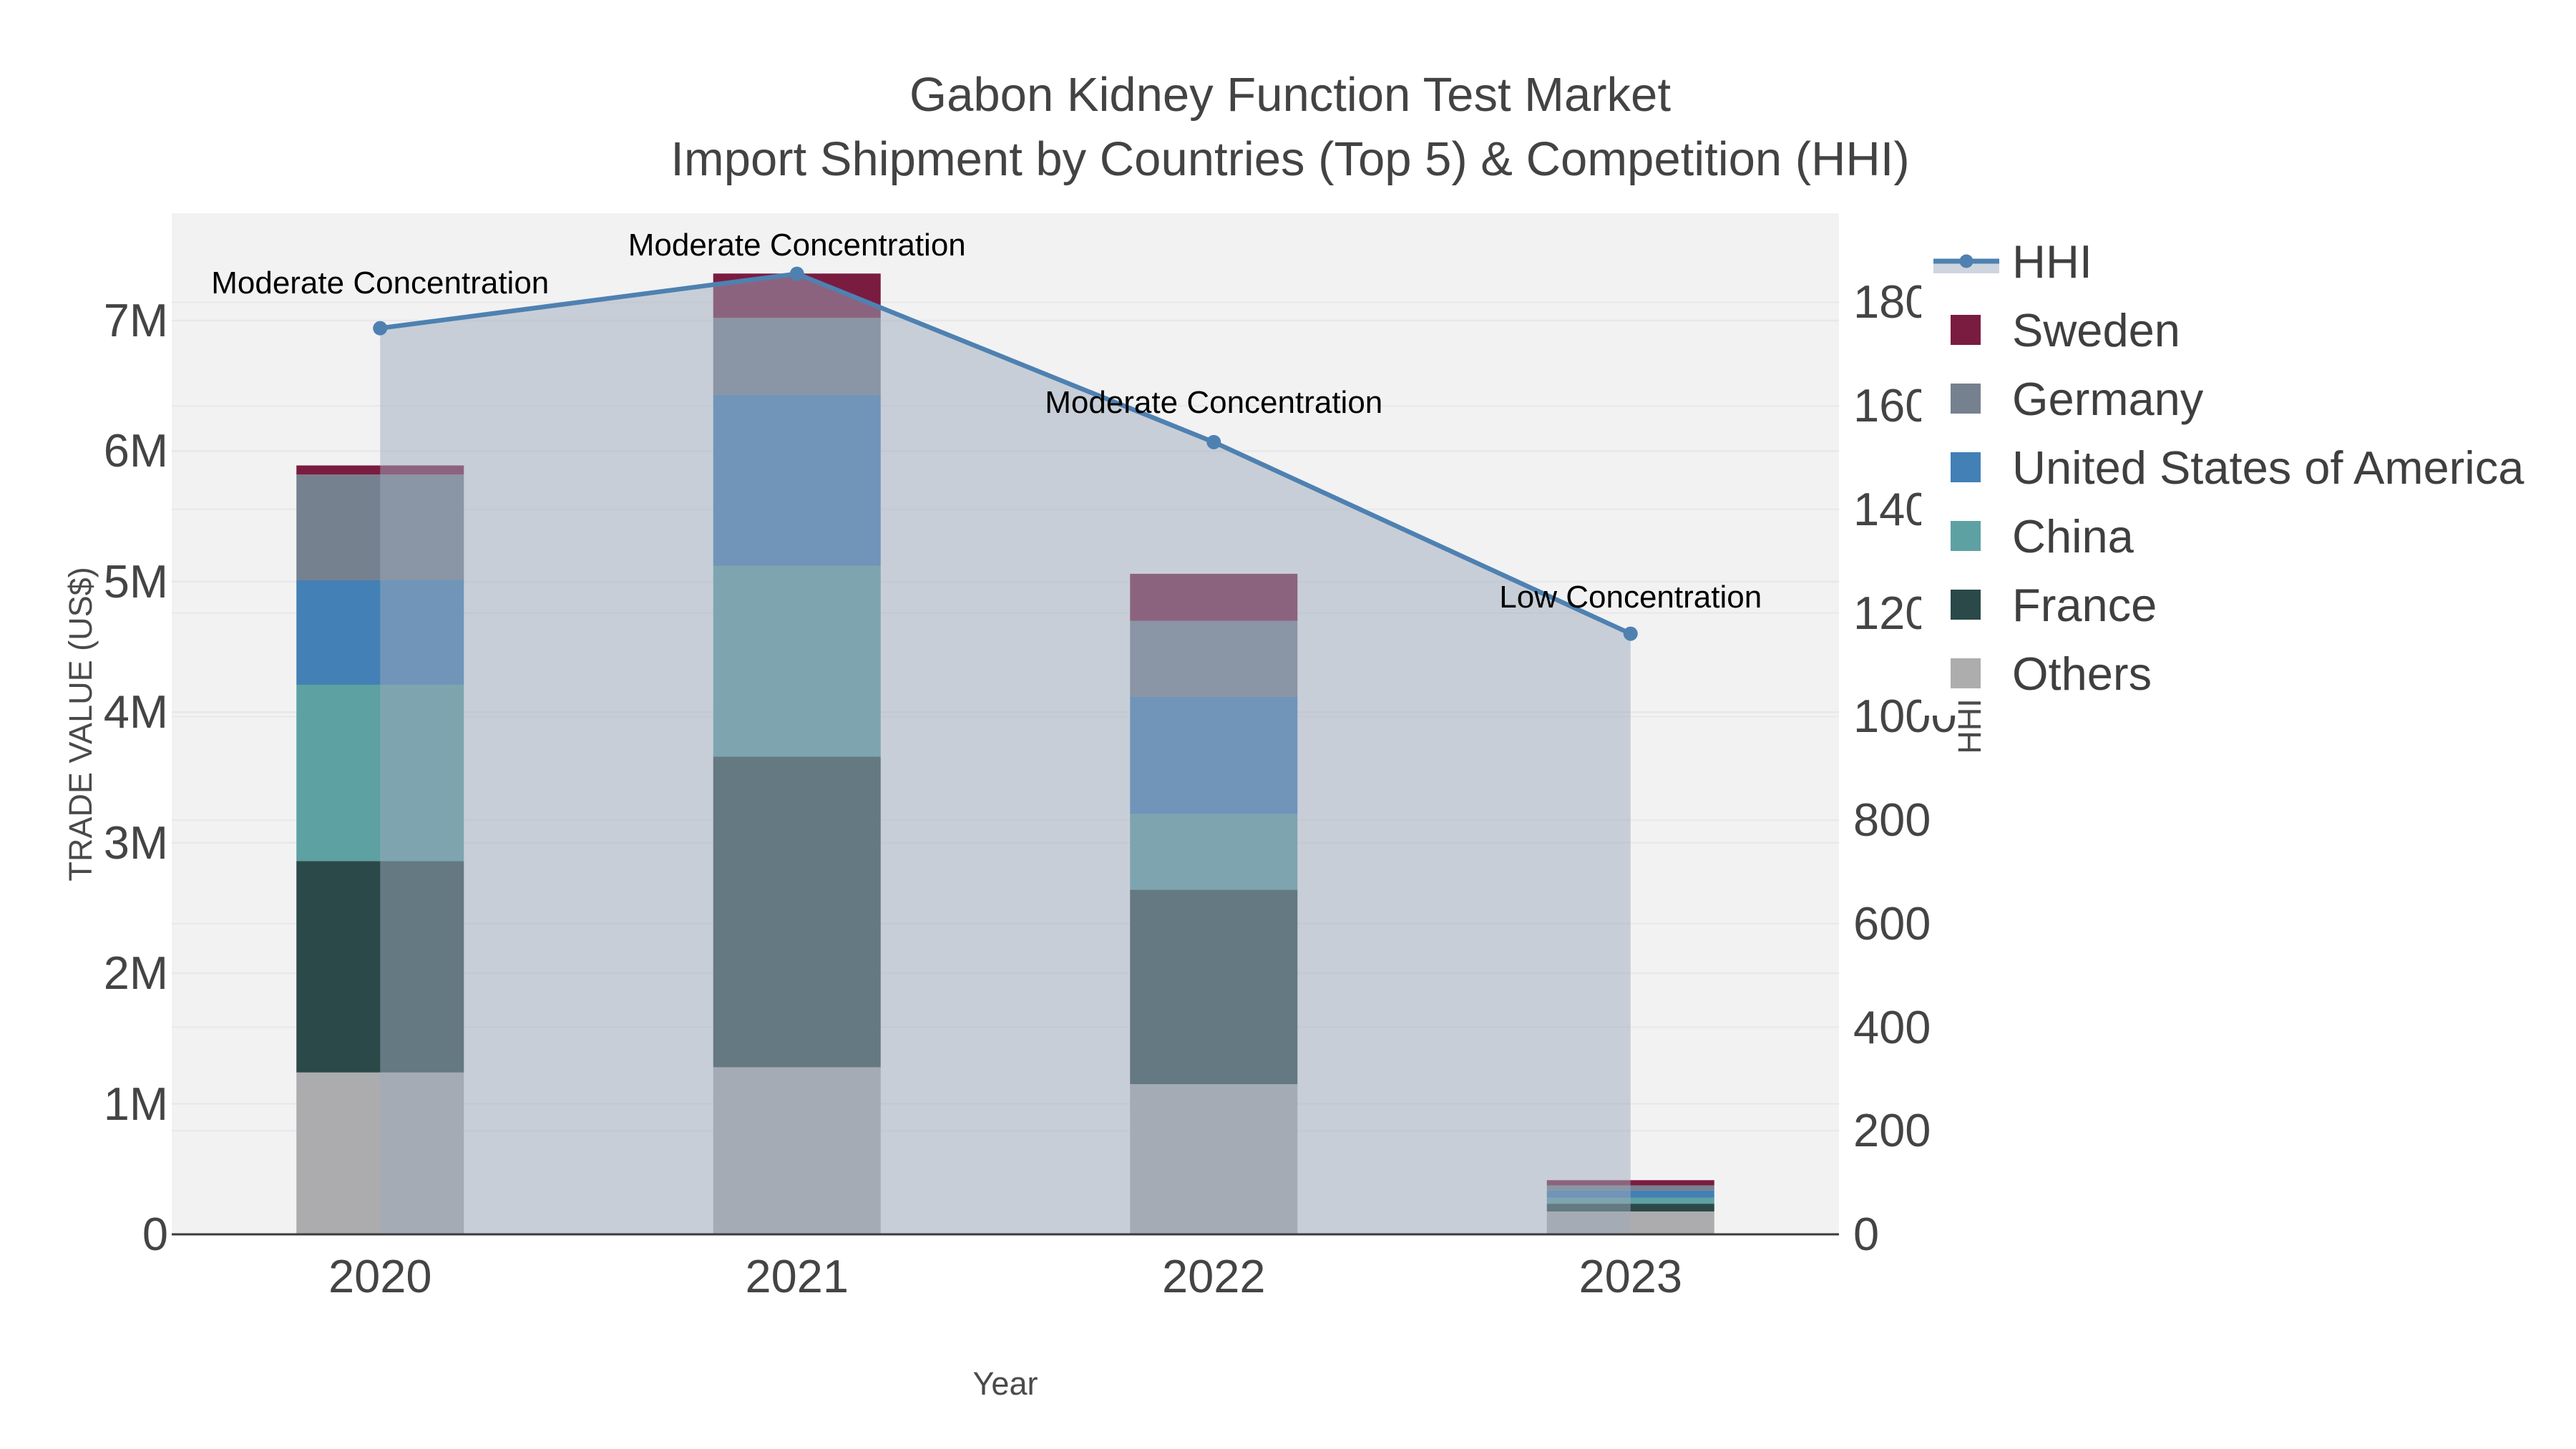 The width and height of the screenshot is (2576, 1449). Describe the element at coordinates (1966, 536) in the screenshot. I see `legend-swatch-china` at that location.